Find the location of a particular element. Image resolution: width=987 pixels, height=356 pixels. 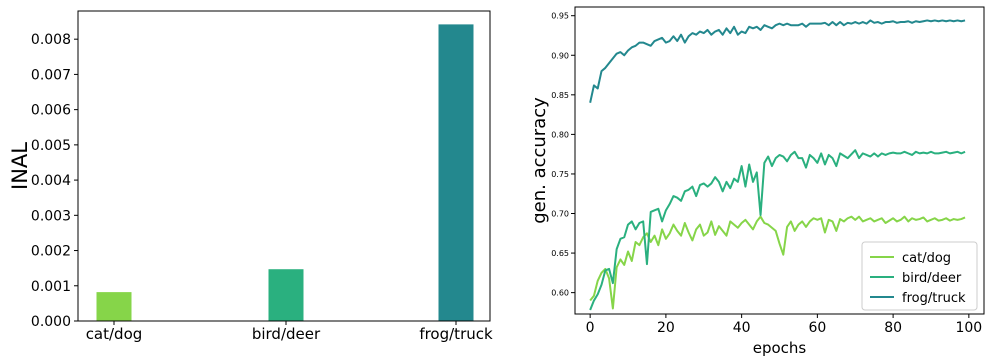

y-tick-label: 0.007 is located at coordinates (51, 75).